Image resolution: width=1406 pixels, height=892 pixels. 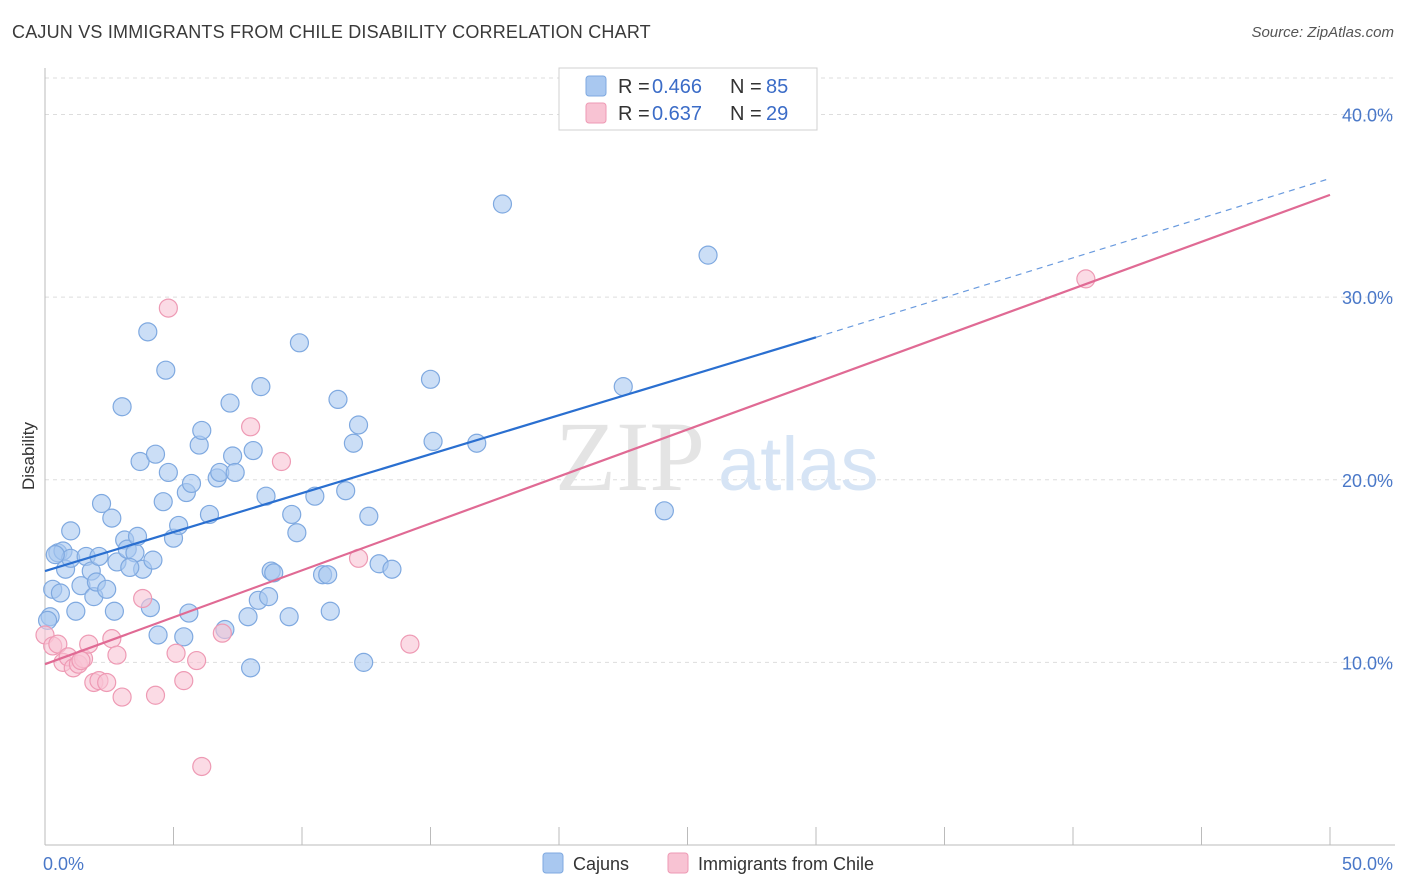 I want to click on legend-r-value-chile: 0.637, so click(x=677, y=114).